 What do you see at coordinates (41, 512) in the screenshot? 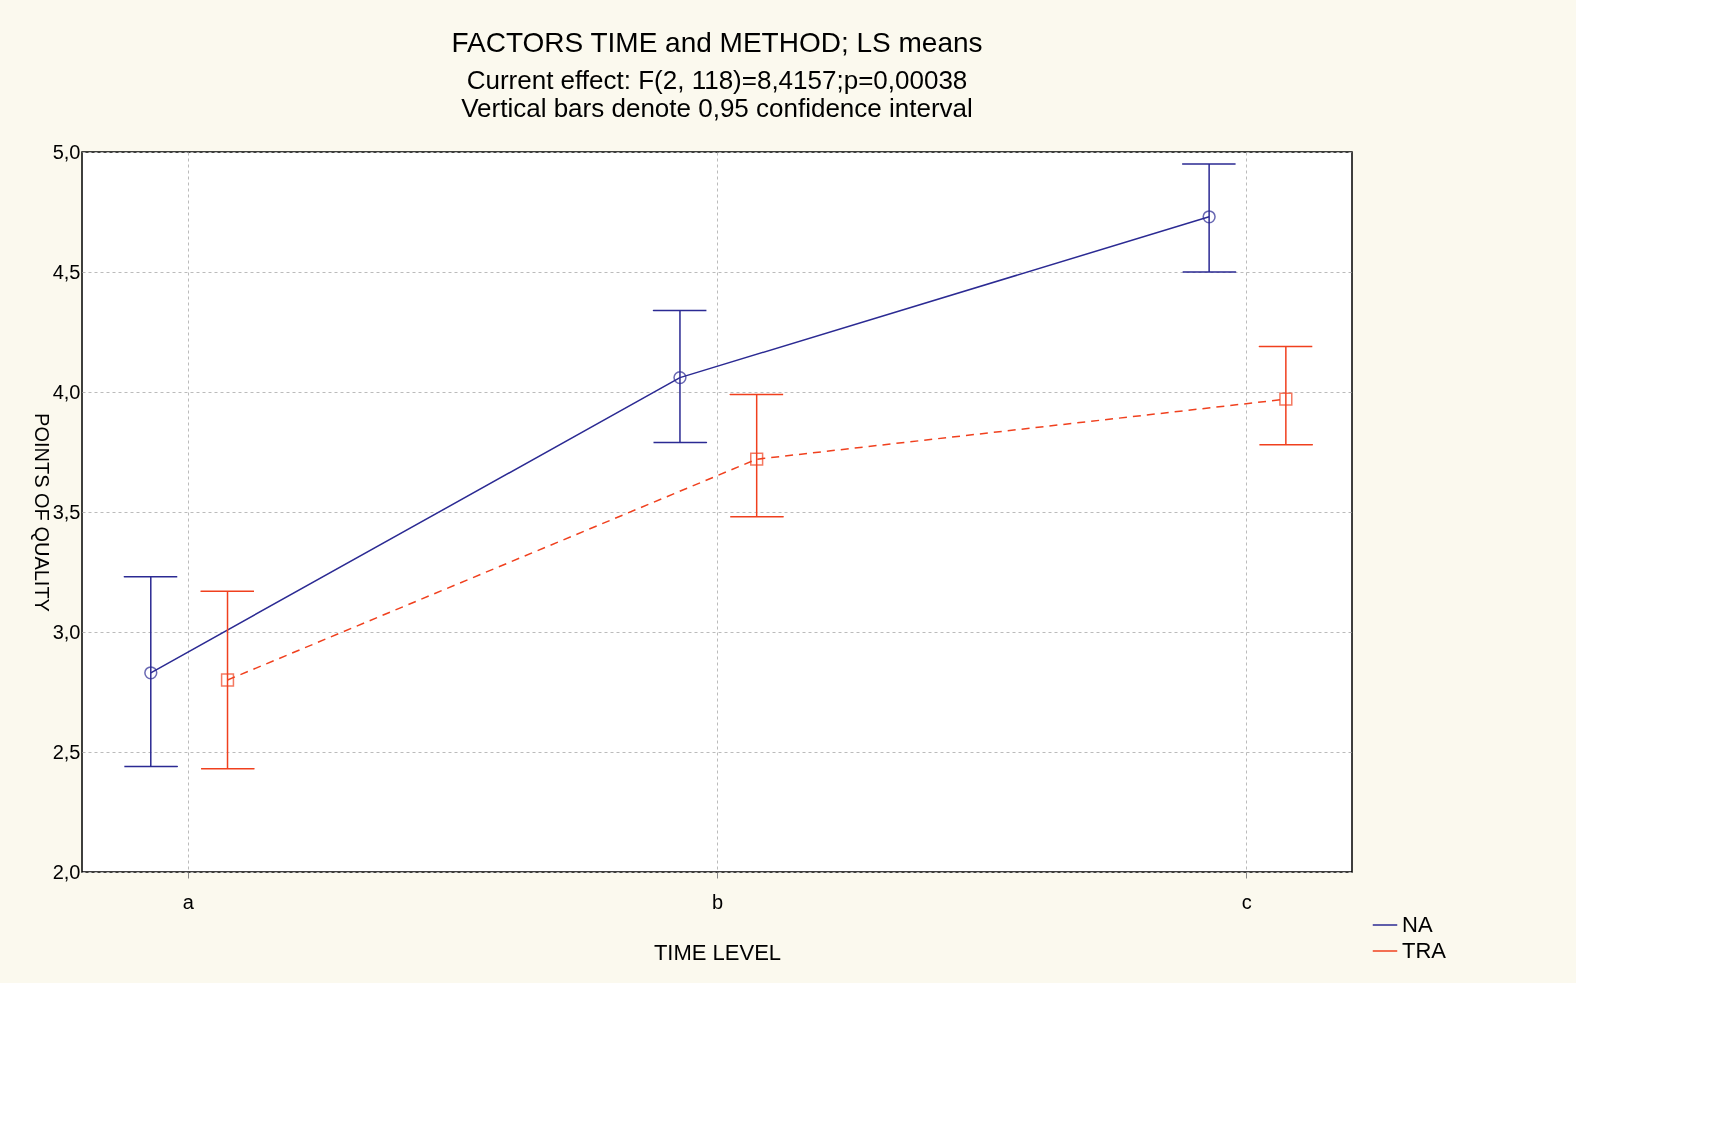
I see `y-axis-title: POINTS OF QUALITY` at bounding box center [41, 512].